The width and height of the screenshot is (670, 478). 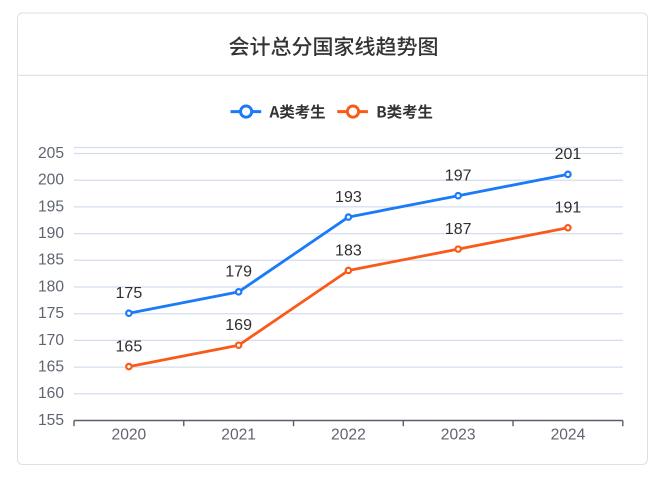 What do you see at coordinates (348, 197) in the screenshot?
I see `svg-text: 193` at bounding box center [348, 197].